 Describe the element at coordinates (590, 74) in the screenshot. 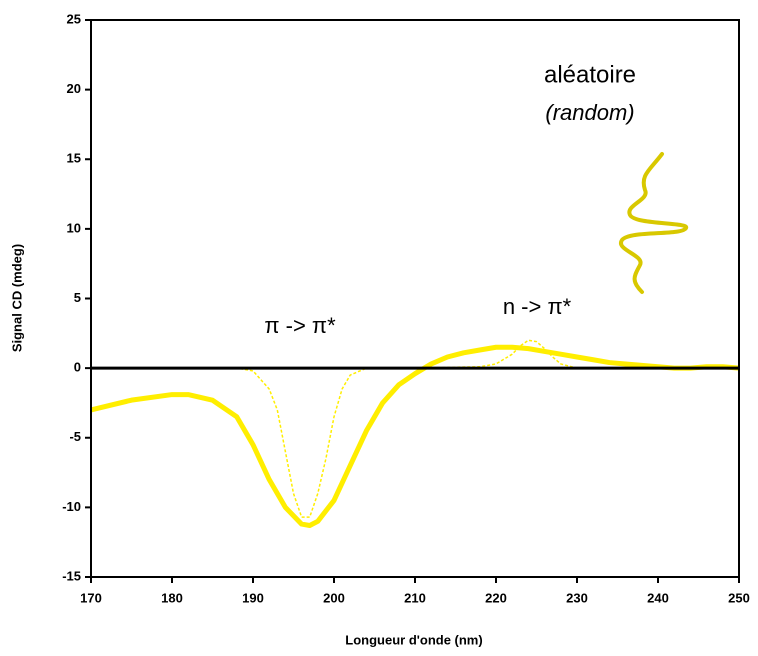

I see `annotation: aléatoire` at that location.